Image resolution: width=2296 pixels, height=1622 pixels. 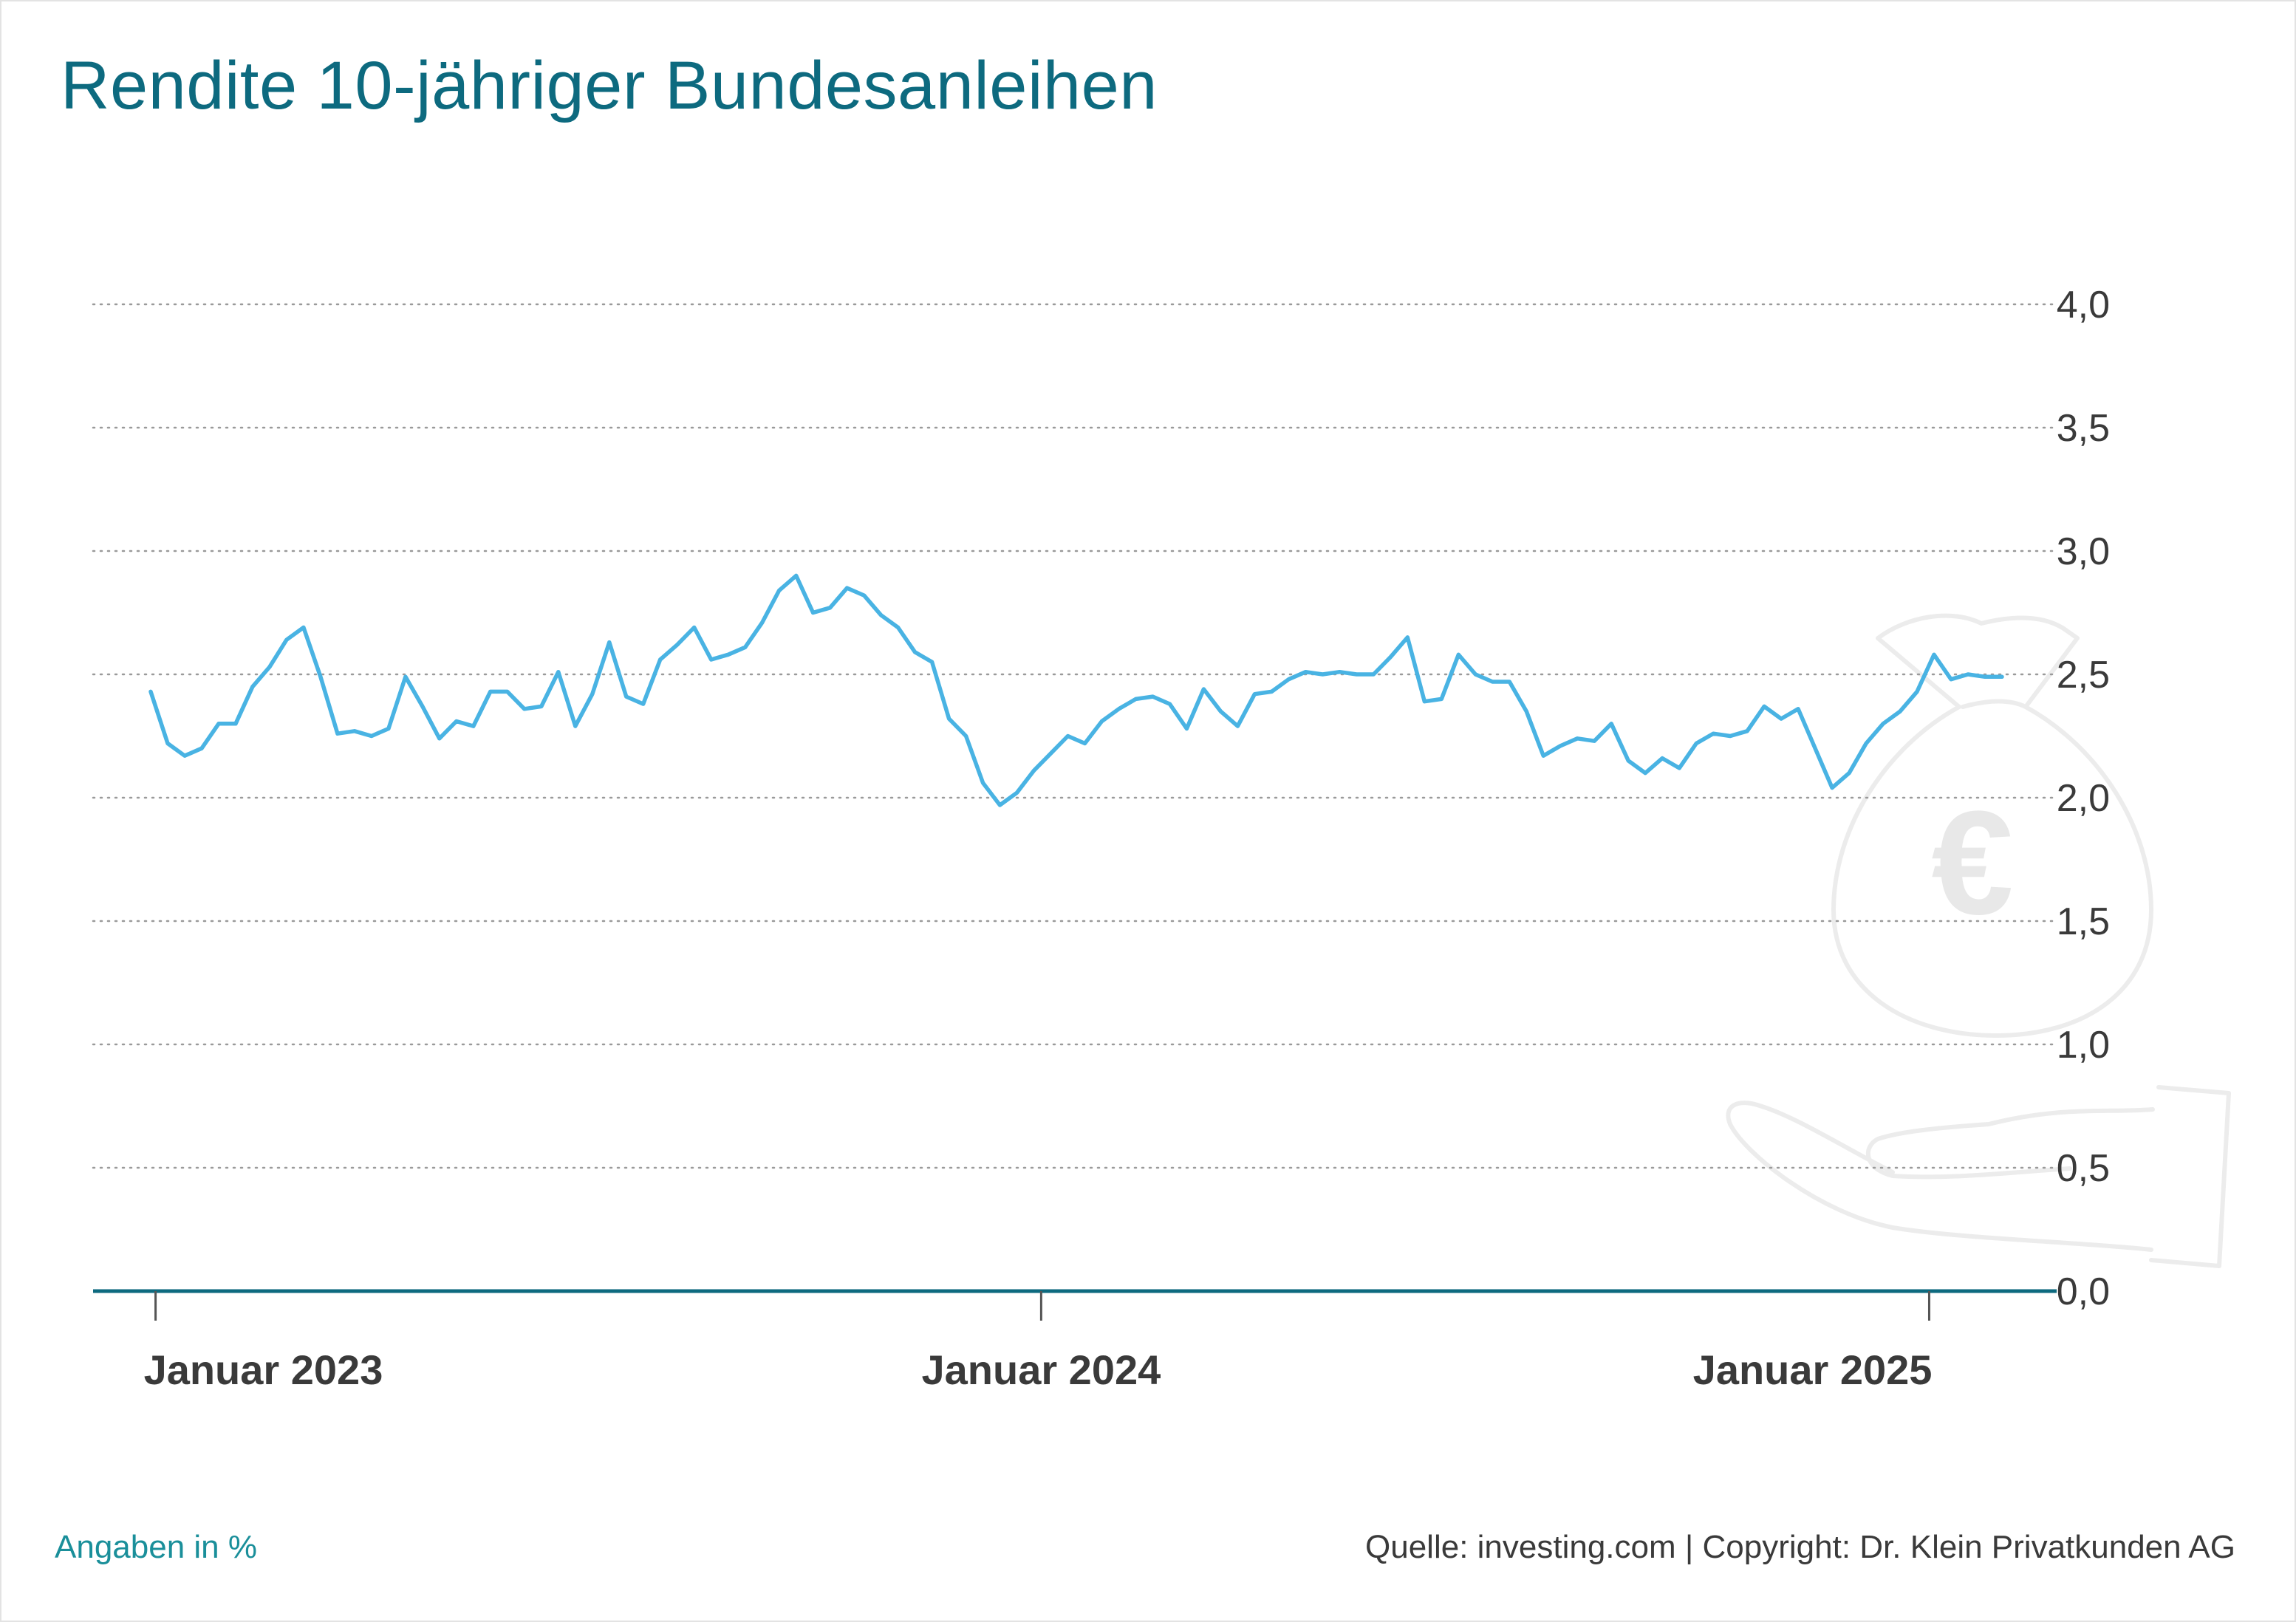 What do you see at coordinates (1978, 1176) in the screenshot?
I see `hand-icon` at bounding box center [1978, 1176].